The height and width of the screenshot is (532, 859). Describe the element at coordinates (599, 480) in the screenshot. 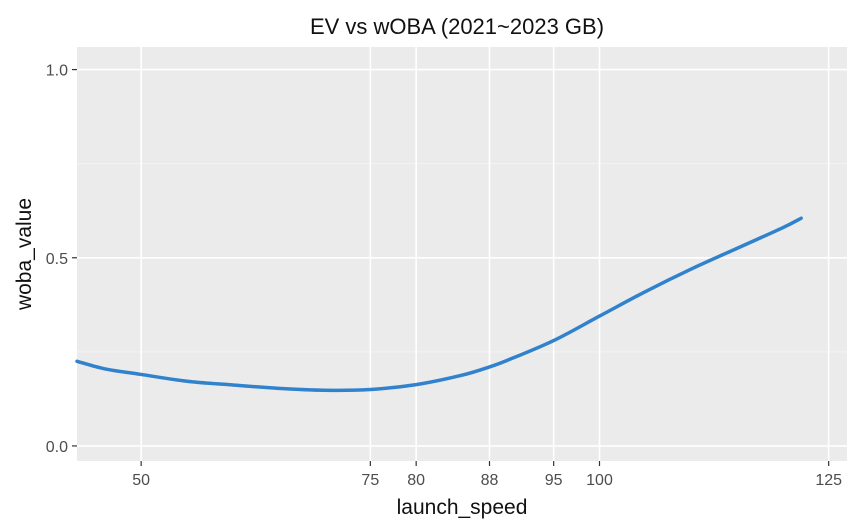

I see `x-tick-label: 100` at that location.